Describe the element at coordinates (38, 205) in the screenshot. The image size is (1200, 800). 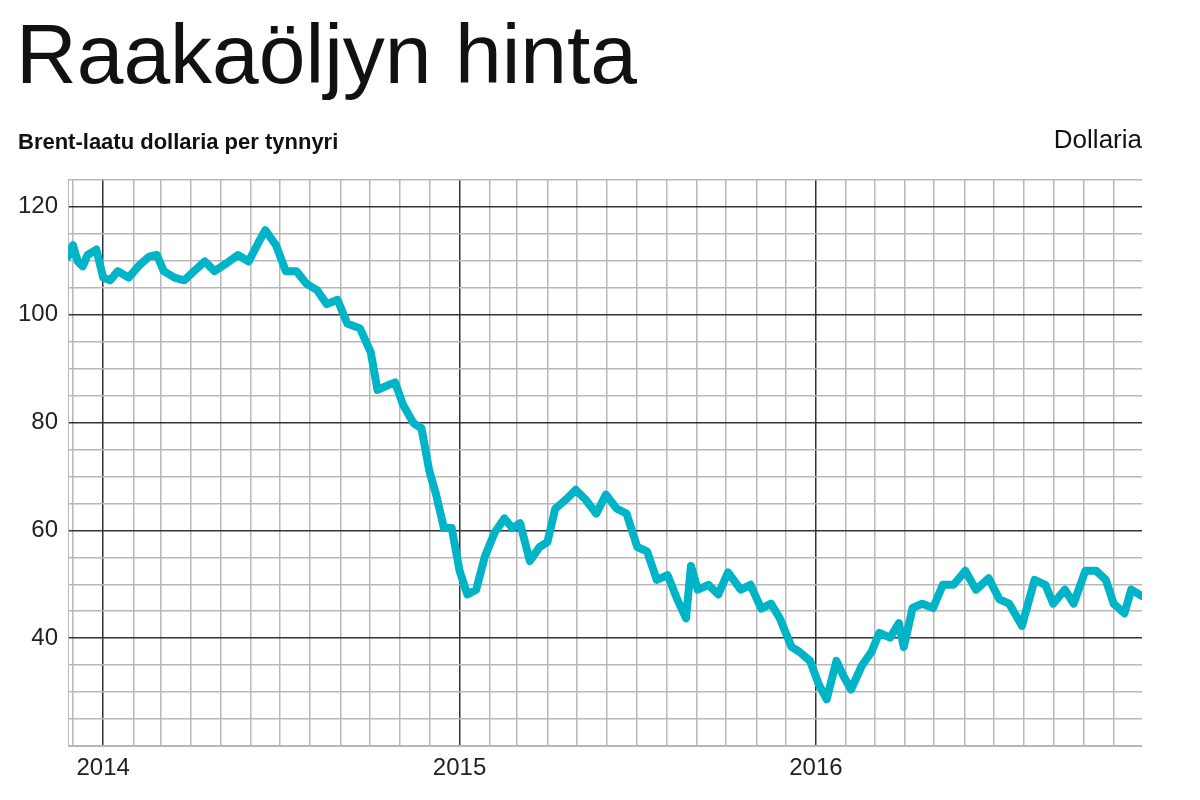
I see `y-tick-label: 120` at that location.